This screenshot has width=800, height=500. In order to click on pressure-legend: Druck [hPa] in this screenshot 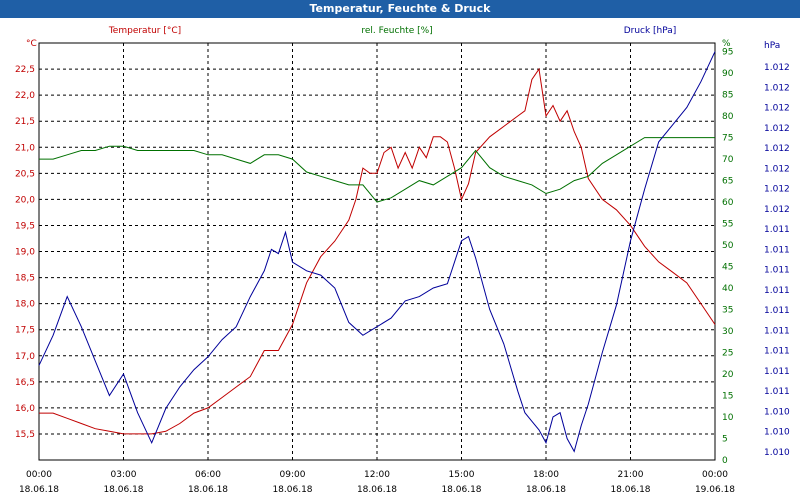, I will do `click(650, 31)`.